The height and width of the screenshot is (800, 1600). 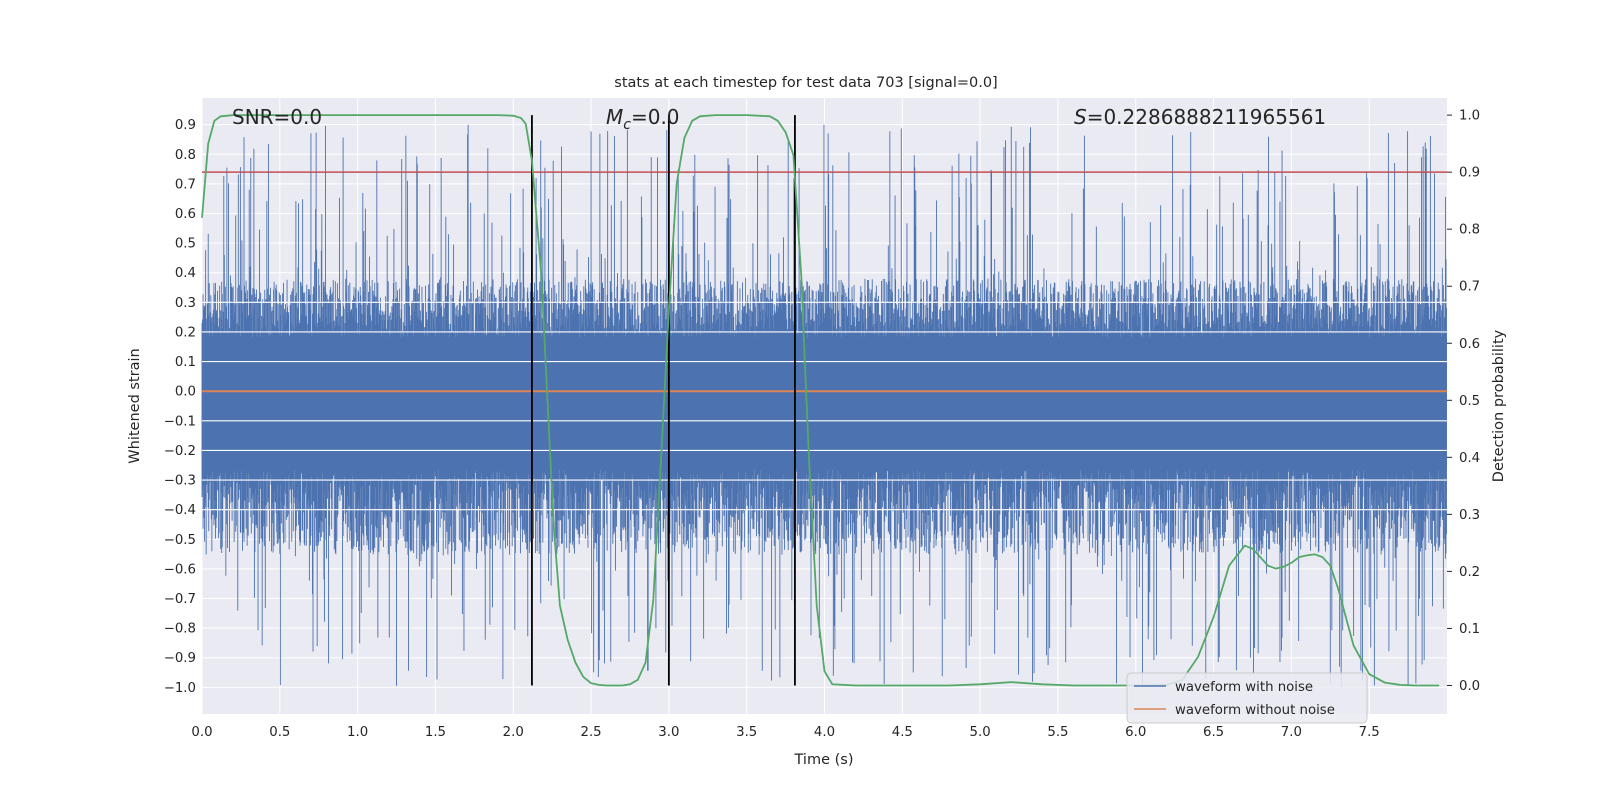 What do you see at coordinates (185, 244) in the screenshot?
I see `y-tick-label: 0.5` at bounding box center [185, 244].